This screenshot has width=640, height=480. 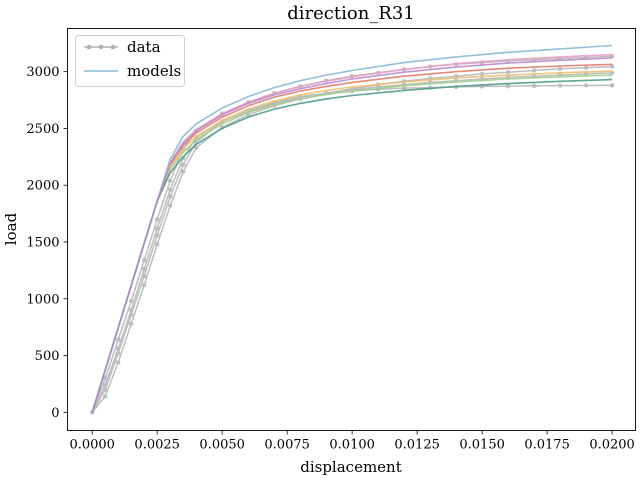 I want to click on y-tick-label: 1500, so click(x=42, y=242).